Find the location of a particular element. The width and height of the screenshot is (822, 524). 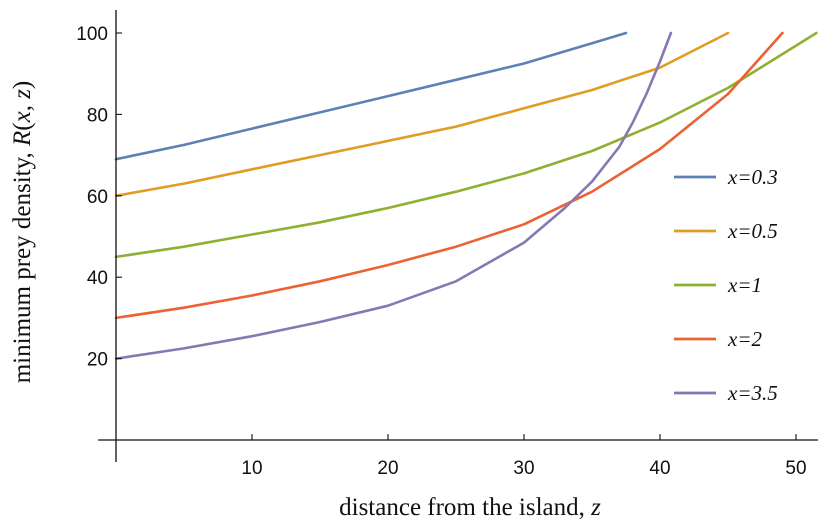

x-tick-label: 20 is located at coordinates (387, 468).